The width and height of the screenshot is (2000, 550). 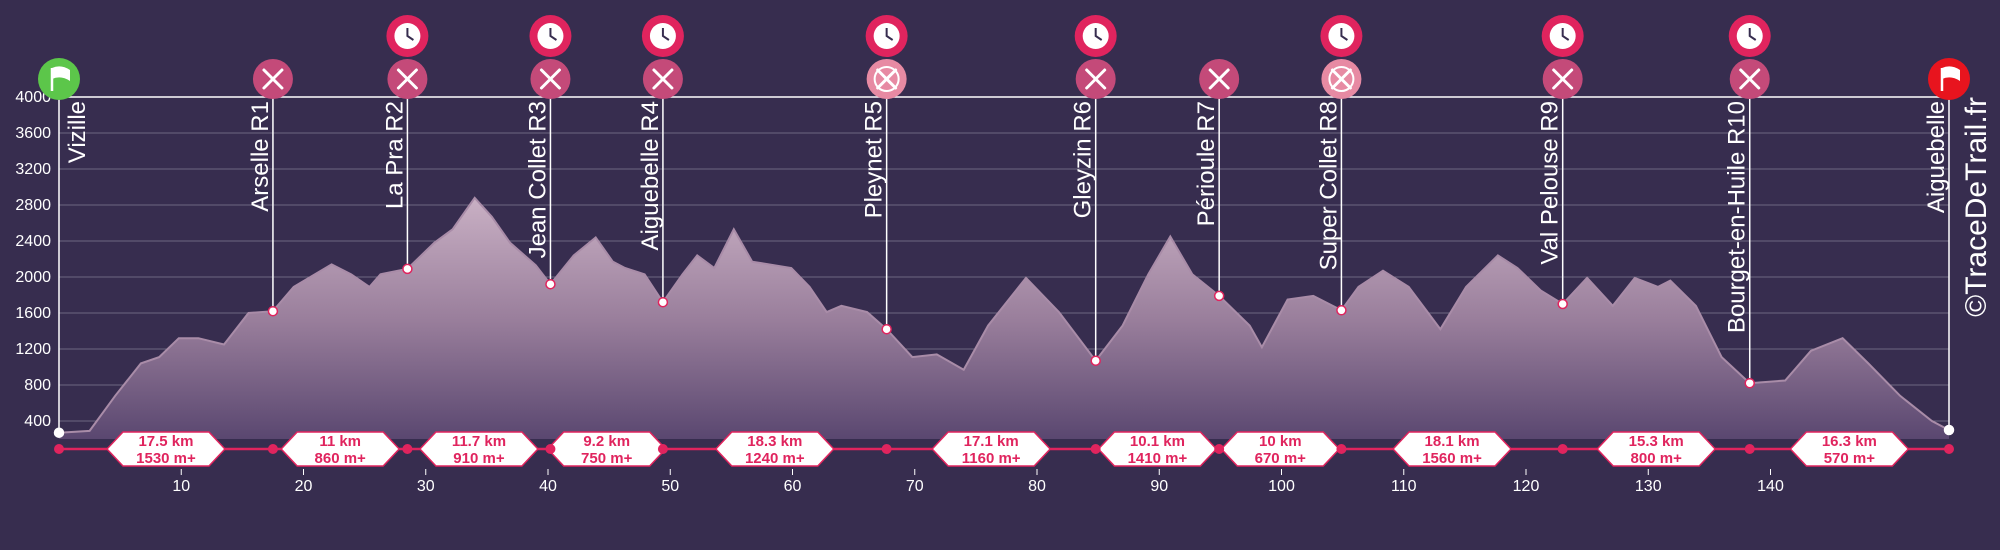 I want to click on segment-distance: 17.5 km, so click(x=165, y=441).